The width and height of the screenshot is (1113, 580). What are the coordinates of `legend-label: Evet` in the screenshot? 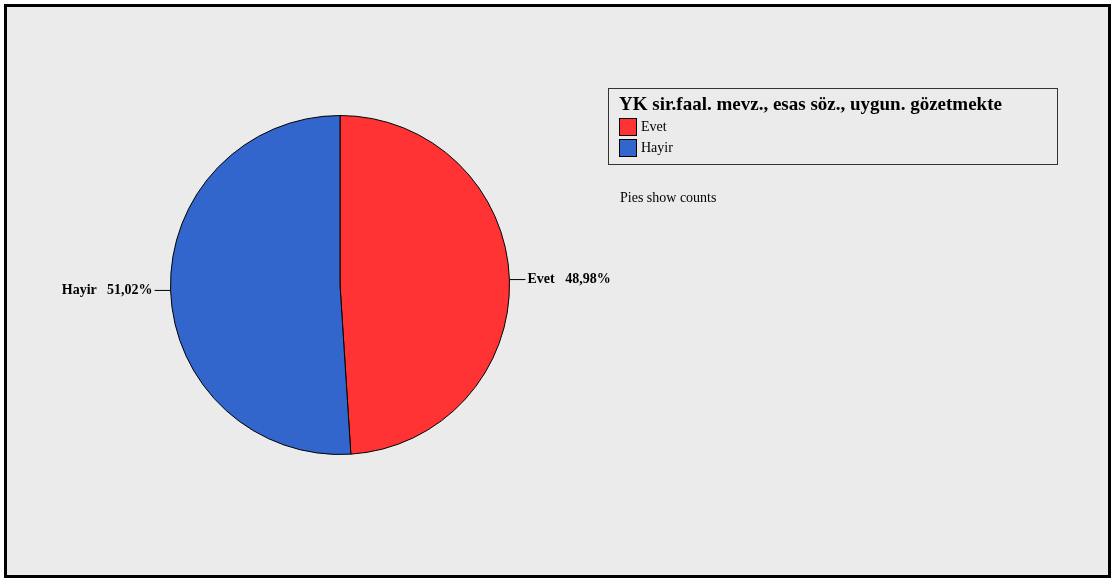 It's located at (654, 126).